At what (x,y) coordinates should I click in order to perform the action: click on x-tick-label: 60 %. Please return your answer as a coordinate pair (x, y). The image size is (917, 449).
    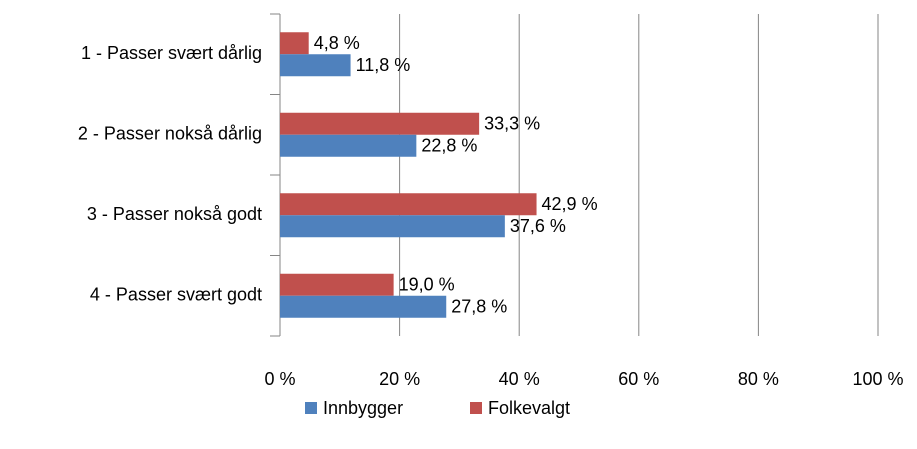
    Looking at the image, I should click on (638, 379).